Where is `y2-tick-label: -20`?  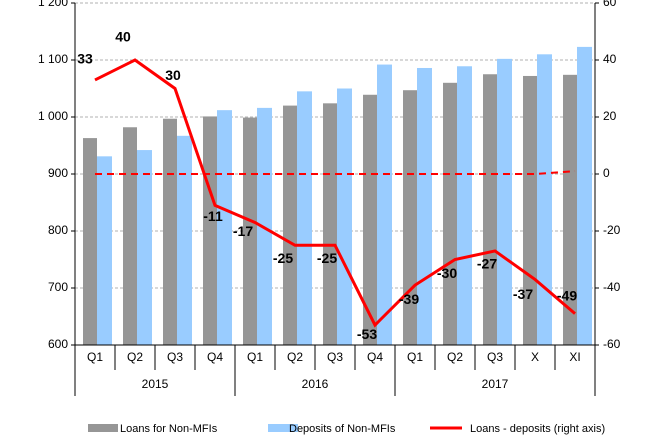
y2-tick-label: -20 is located at coordinates (612, 230).